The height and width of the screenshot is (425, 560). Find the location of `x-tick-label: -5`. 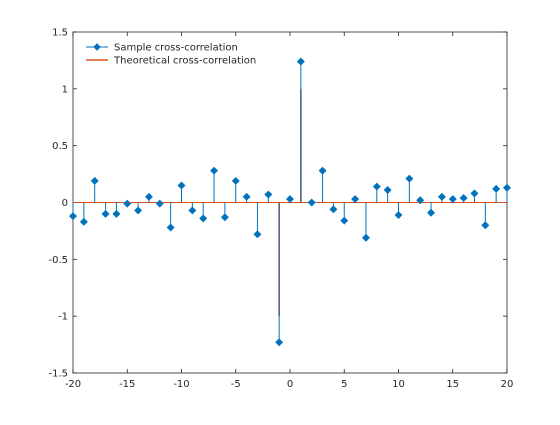

x-tick-label: -5 is located at coordinates (236, 384).